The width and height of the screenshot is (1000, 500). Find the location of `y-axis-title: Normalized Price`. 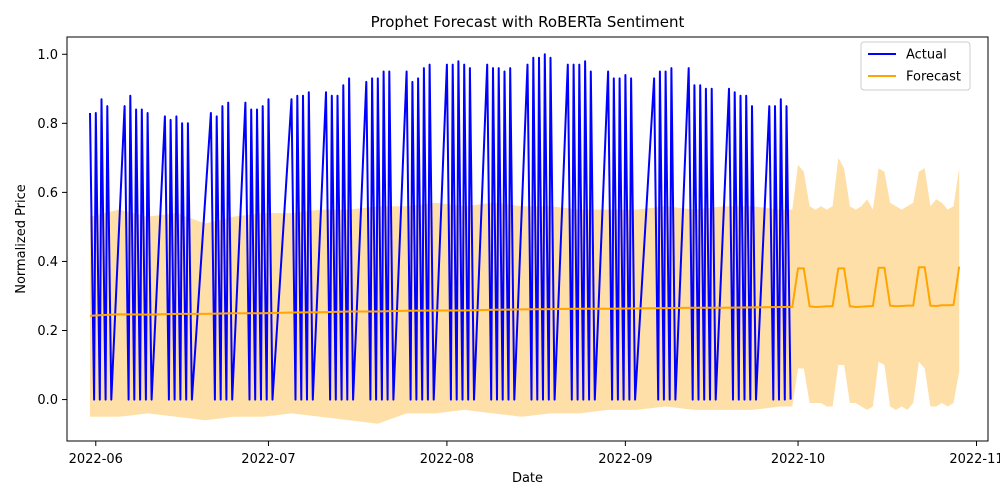

y-axis-title: Normalized Price is located at coordinates (21, 239).